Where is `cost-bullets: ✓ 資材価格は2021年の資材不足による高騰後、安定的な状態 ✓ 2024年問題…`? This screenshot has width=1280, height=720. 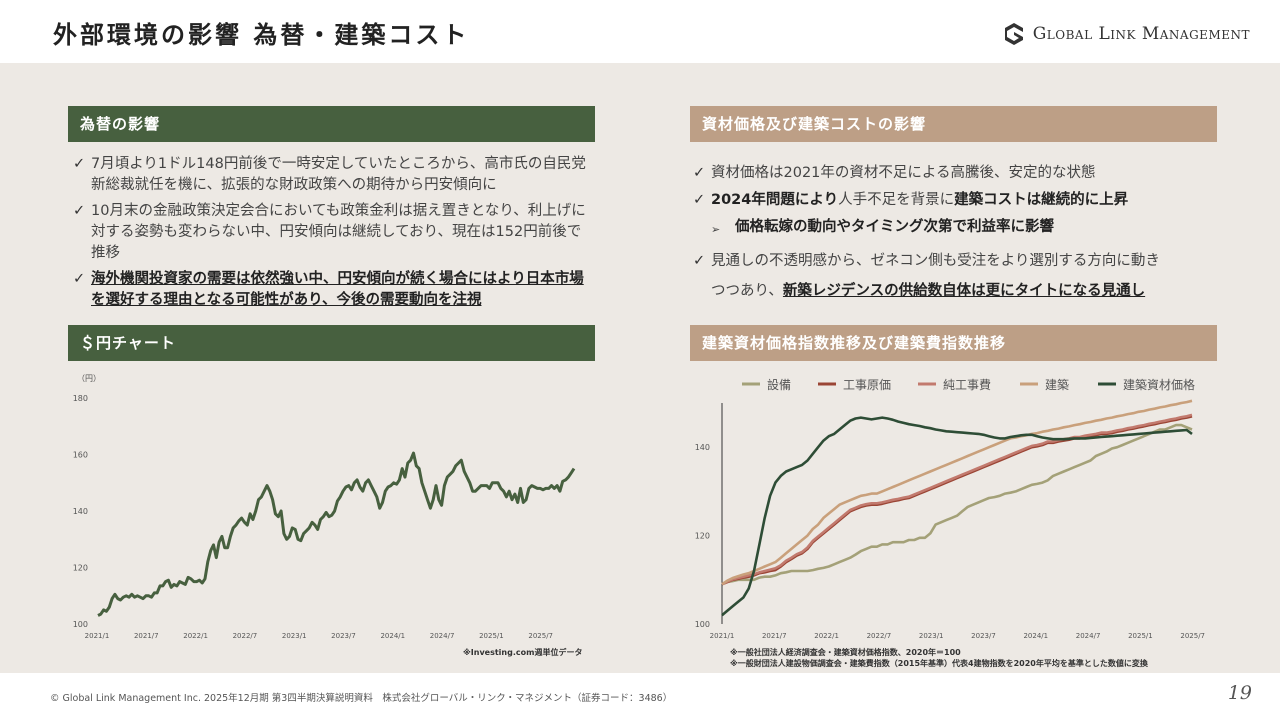 cost-bullets: ✓ 資材価格は2021年の資材不足による高騰後、安定的な状態 ✓ 2024年問題… is located at coordinates (958, 236).